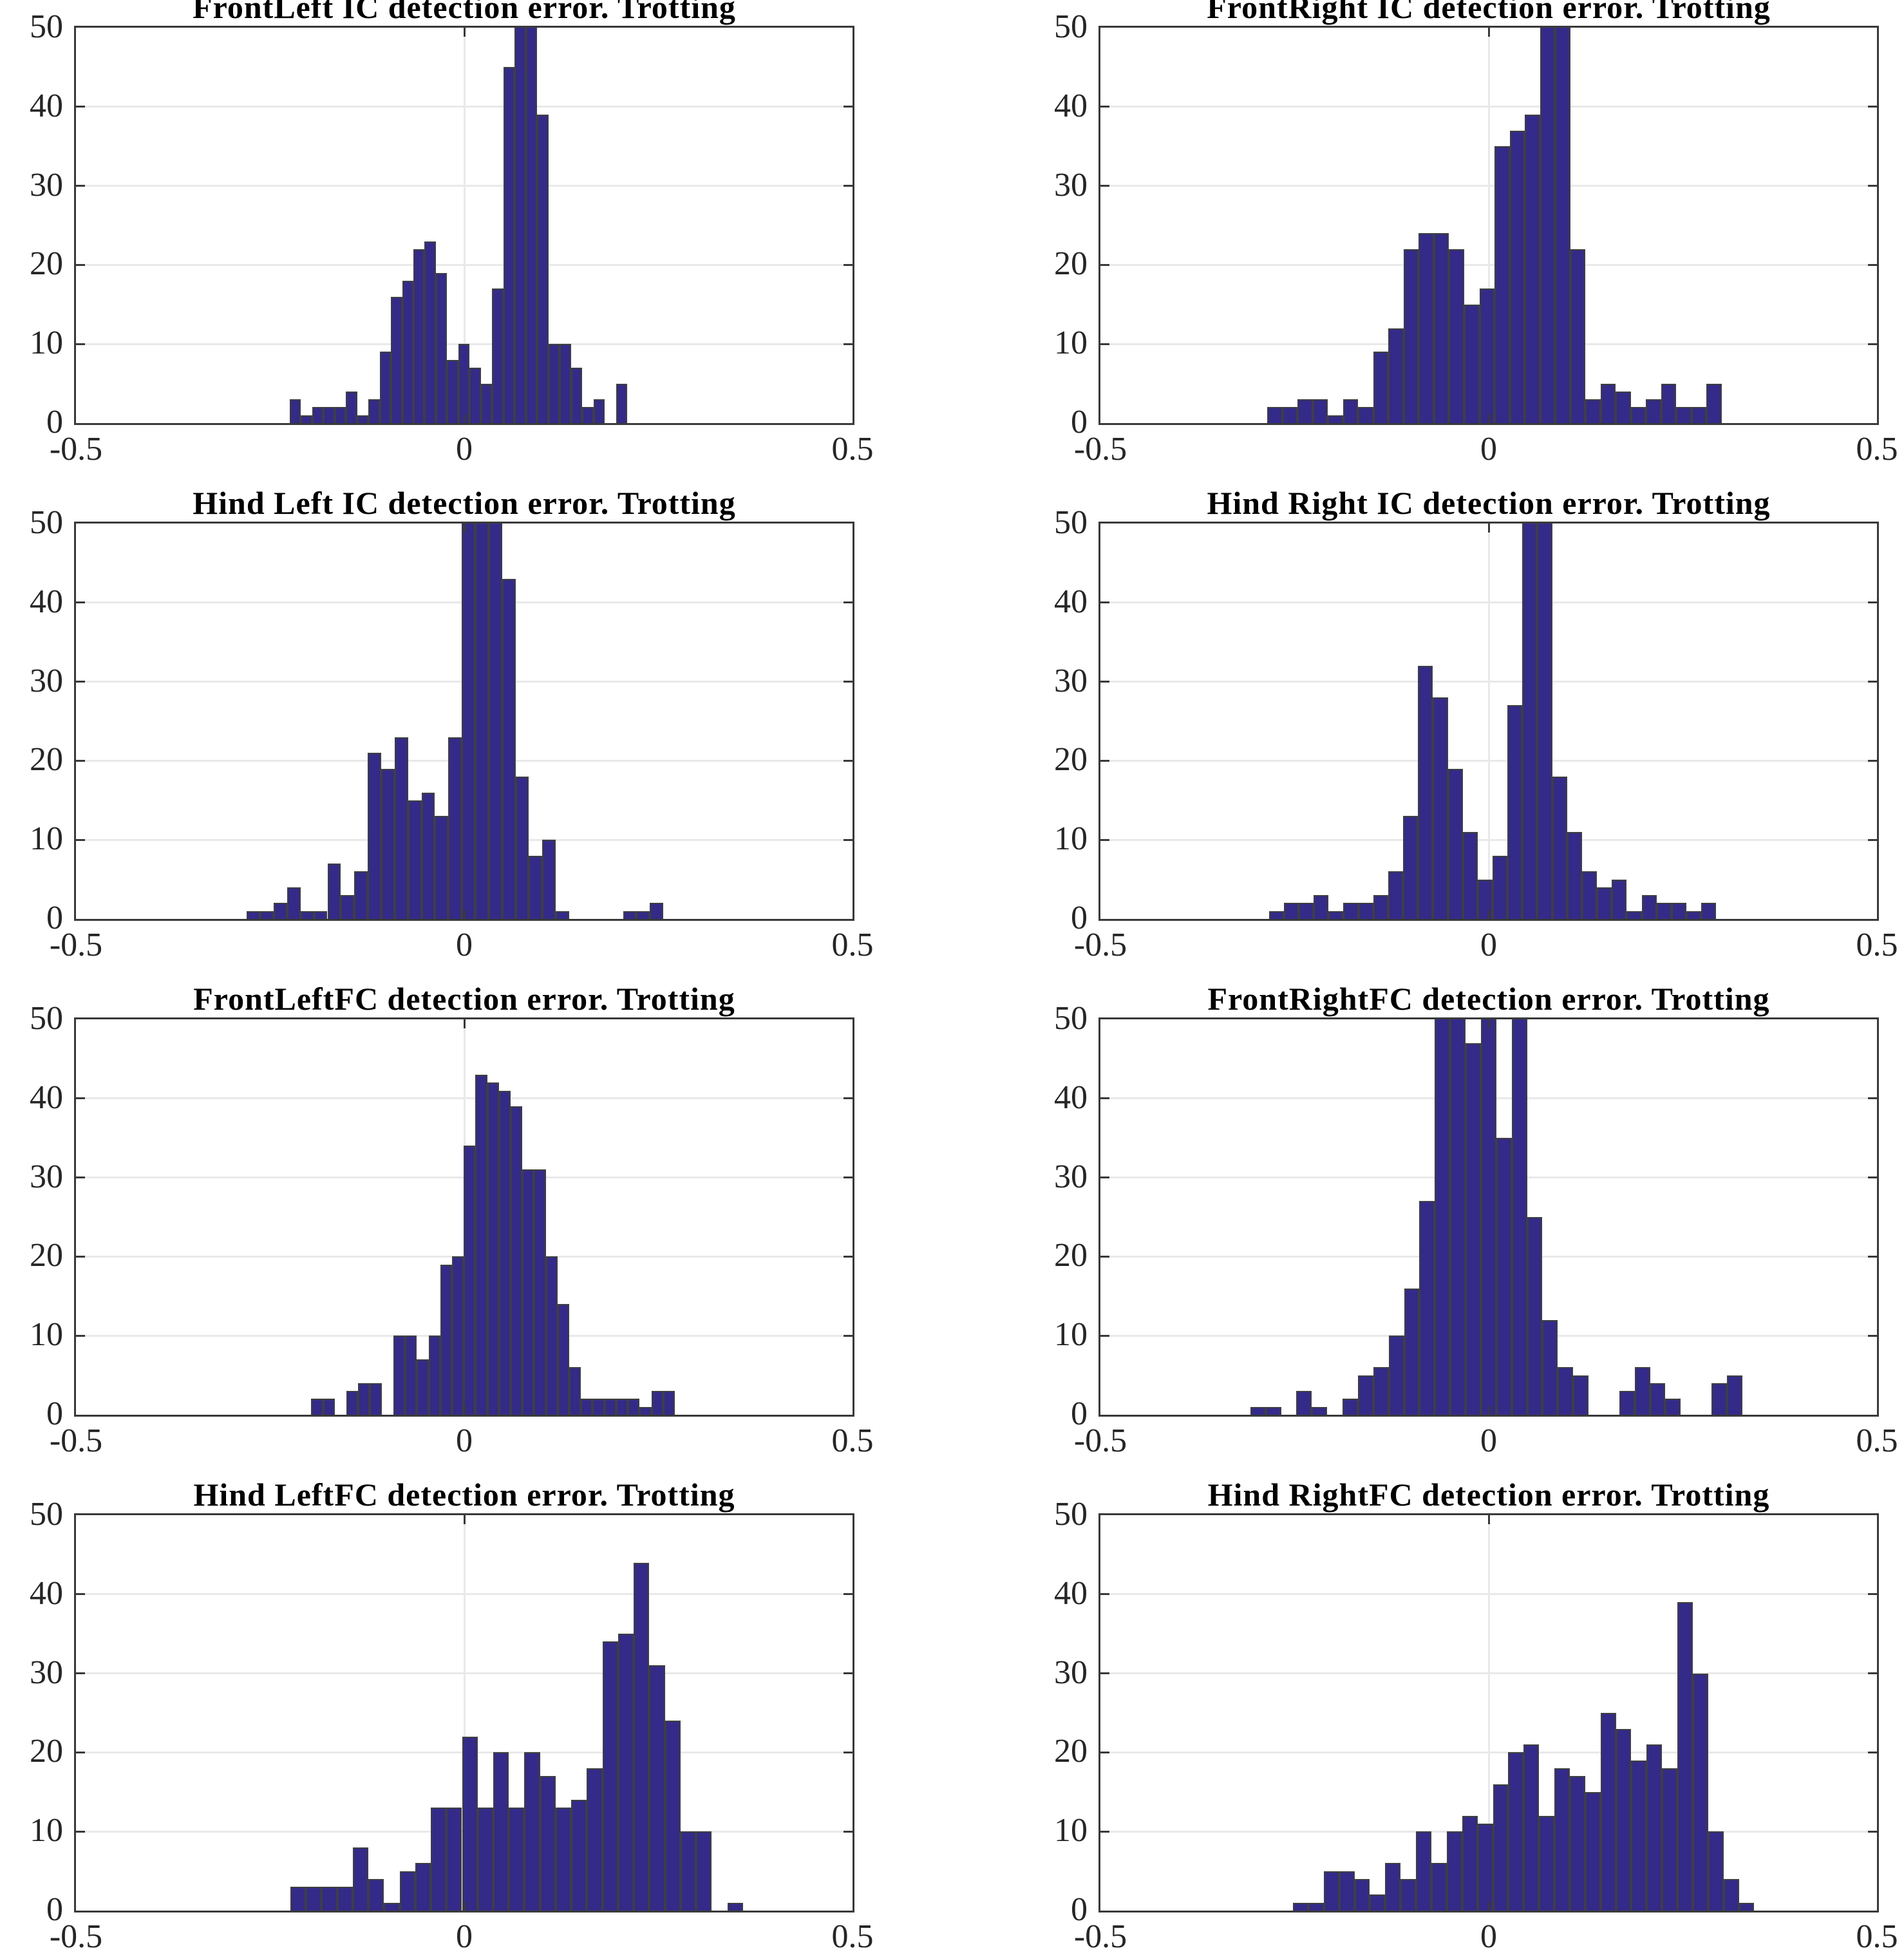 This screenshot has height=1955, width=1904. Describe the element at coordinates (1489, 13) in the screenshot. I see `plot-title: FrontRight IC detection error. Trotting` at that location.